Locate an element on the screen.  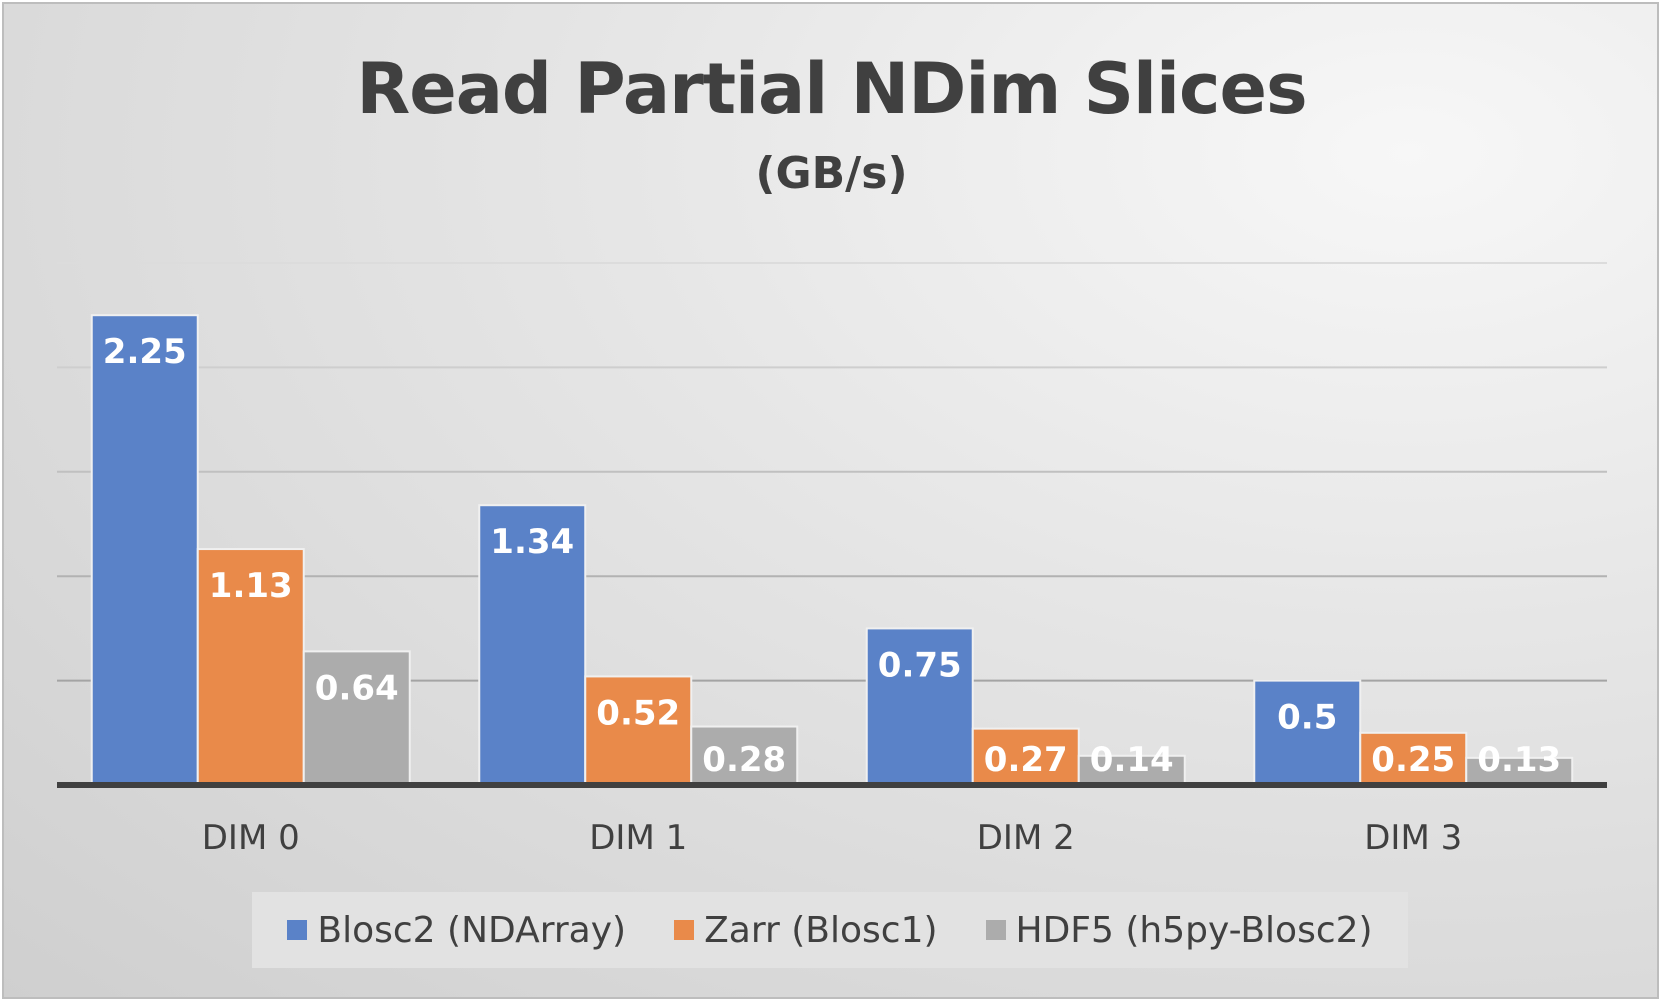
data-label: 1.34 is located at coordinates (532, 542).